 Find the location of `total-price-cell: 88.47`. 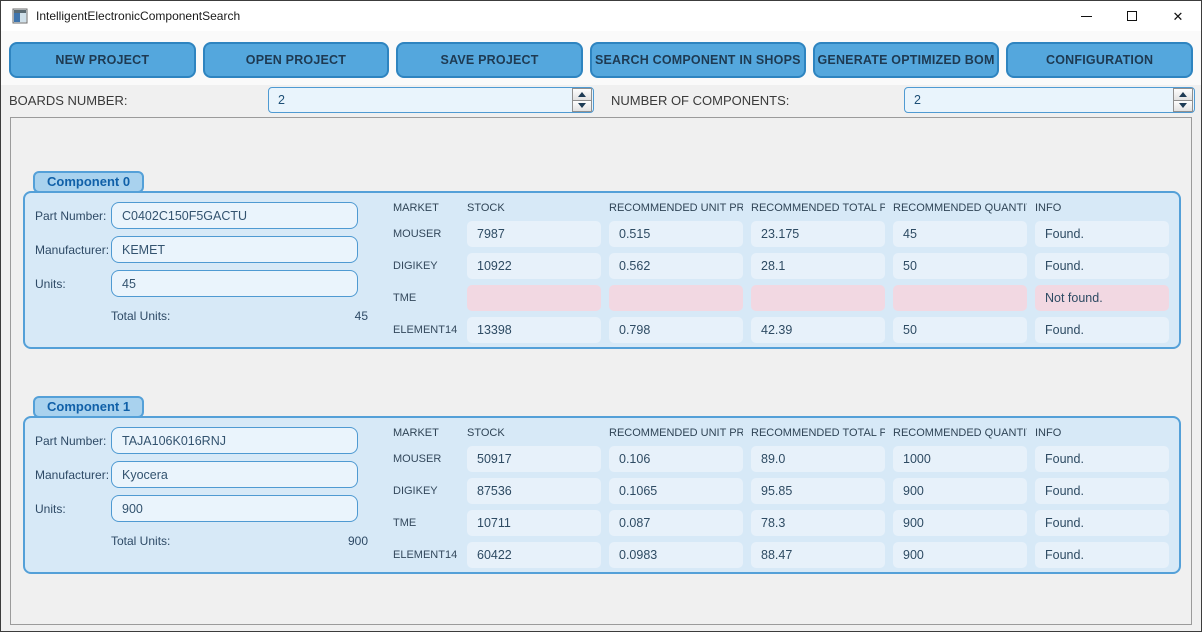

total-price-cell: 88.47 is located at coordinates (818, 555).